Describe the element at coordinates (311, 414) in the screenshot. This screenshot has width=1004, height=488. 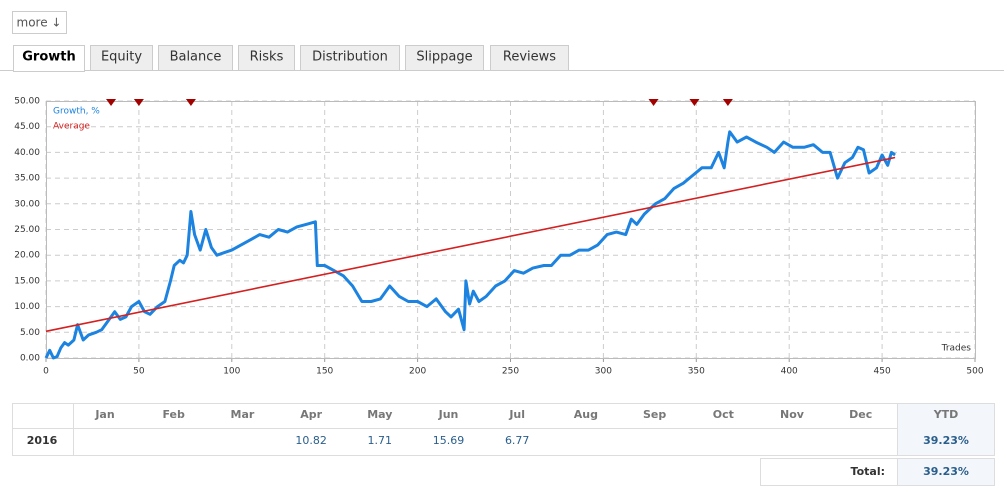
I see `header-cell: Apr` at that location.